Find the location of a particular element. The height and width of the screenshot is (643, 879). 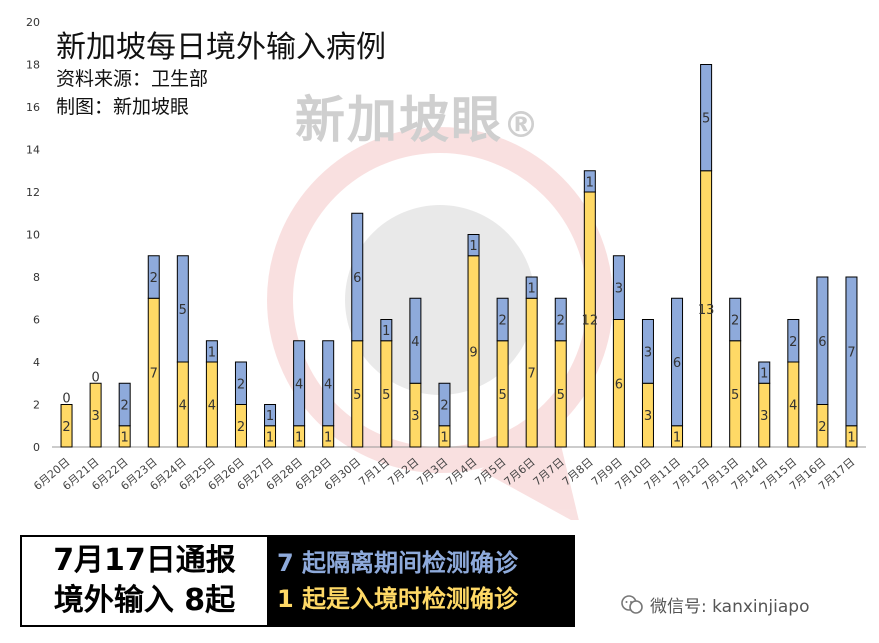

y-tick-label: 2 is located at coordinates (36, 405).